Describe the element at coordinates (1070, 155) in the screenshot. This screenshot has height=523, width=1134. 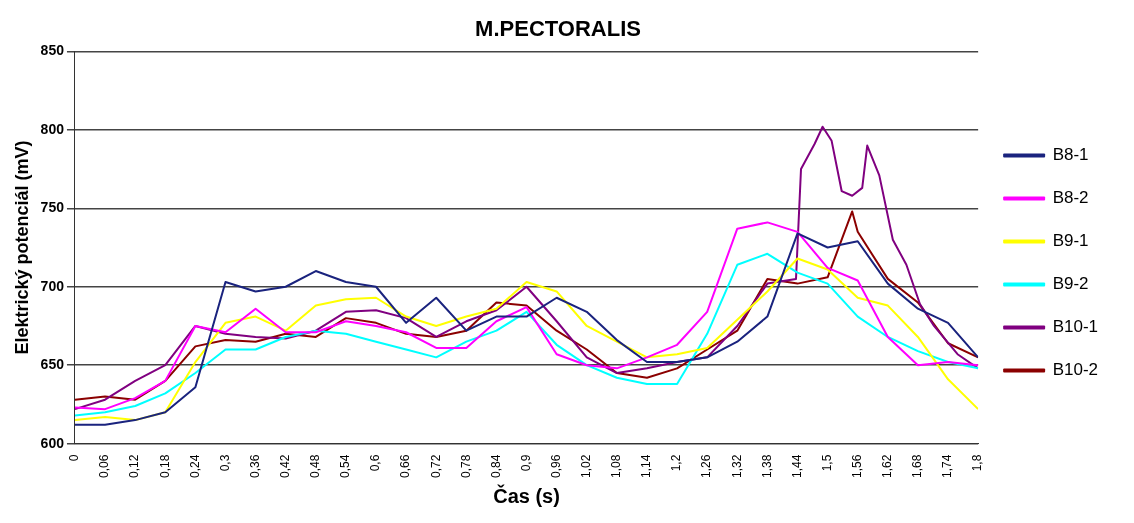
I see `legend-label: B8-1` at that location.